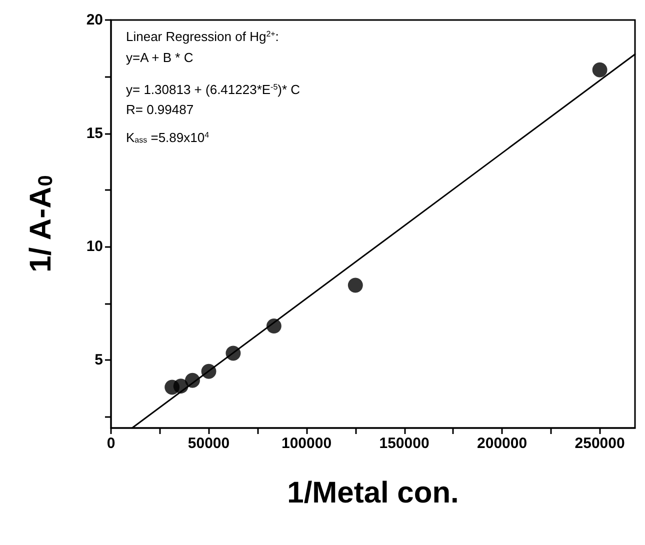 Image resolution: width=645 pixels, height=545 pixels. I want to click on x-tick-label: 200000, so click(502, 443).